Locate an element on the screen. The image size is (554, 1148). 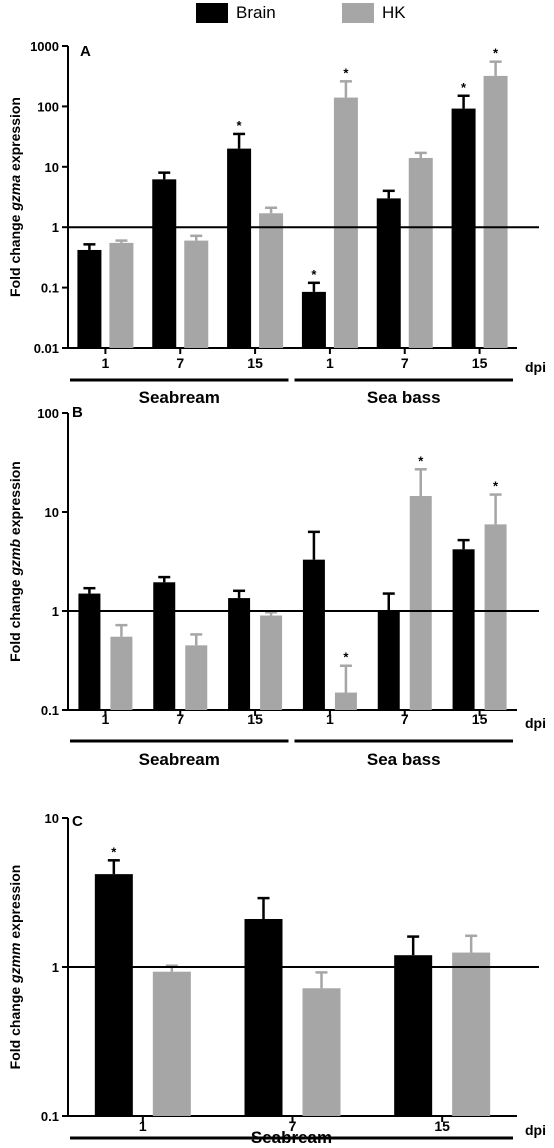
panel-c-y-label-gene: gzmm is located at coordinates (15, 963).